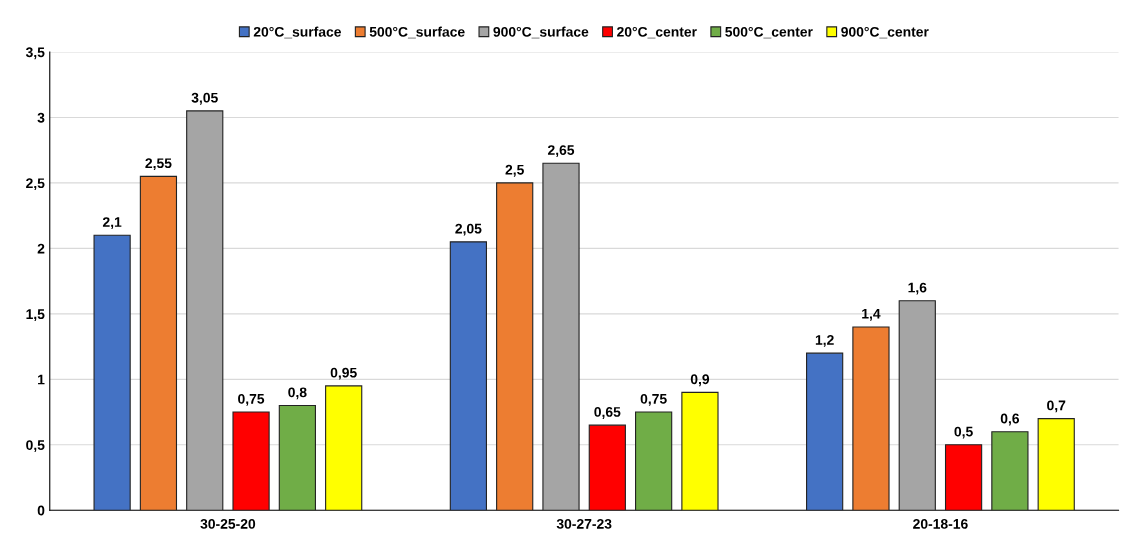 Image resolution: width=1131 pixels, height=536 pixels. I want to click on data-label: 2,5, so click(514, 170).